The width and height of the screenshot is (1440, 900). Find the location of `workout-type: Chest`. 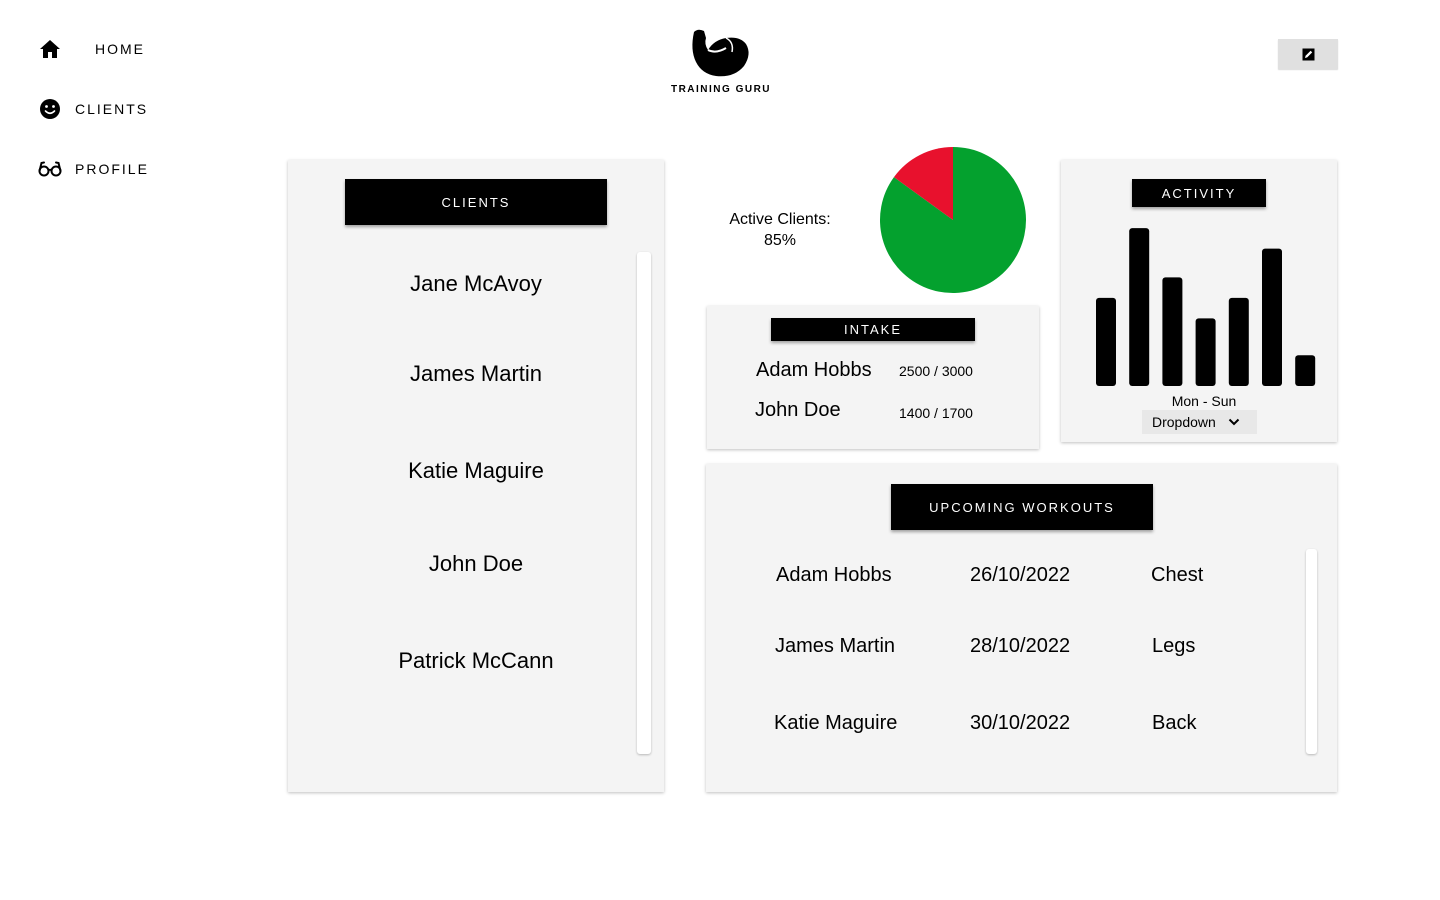

workout-type: Chest is located at coordinates (1177, 575).